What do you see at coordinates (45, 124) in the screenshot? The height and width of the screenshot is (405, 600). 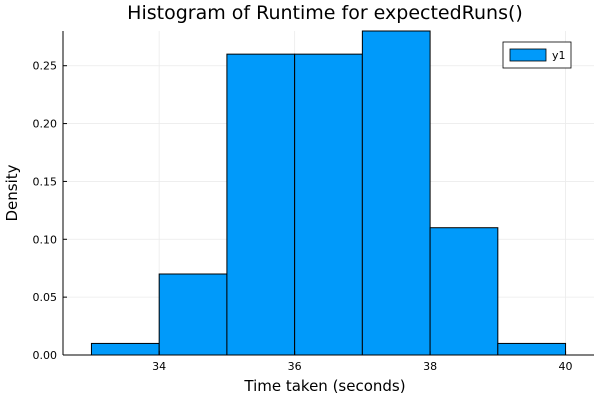 I see `y-tick-label: 0.20` at bounding box center [45, 124].